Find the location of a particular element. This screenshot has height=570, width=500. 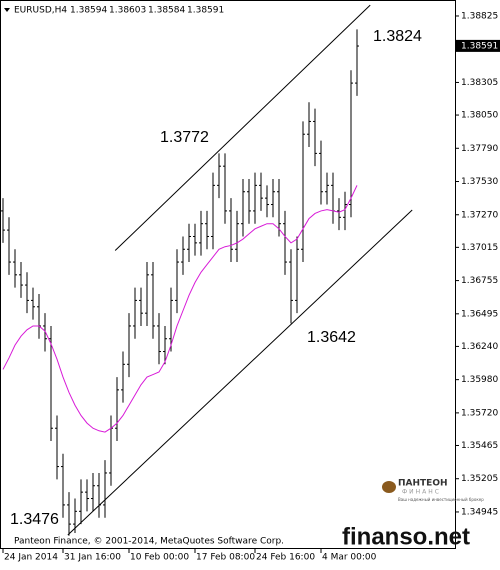

y-tick-label: 1.36755 is located at coordinates (479, 281).